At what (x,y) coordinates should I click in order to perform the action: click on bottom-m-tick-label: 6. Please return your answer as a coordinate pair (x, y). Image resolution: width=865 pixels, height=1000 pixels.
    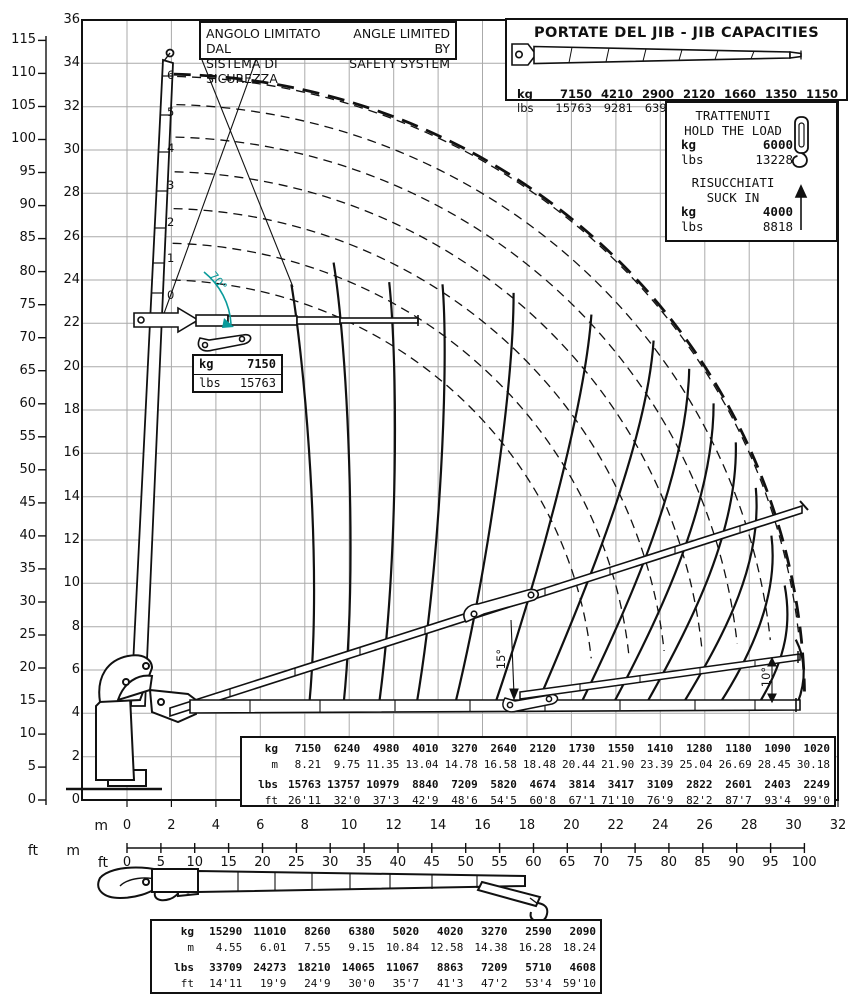
    Looking at the image, I should click on (260, 825).